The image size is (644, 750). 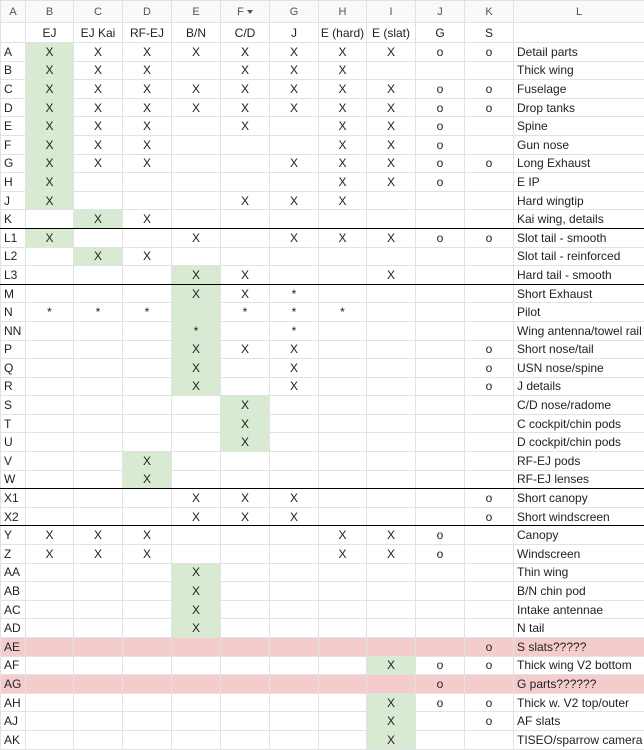 What do you see at coordinates (578, 200) in the screenshot?
I see `description: Hard wingtip` at bounding box center [578, 200].